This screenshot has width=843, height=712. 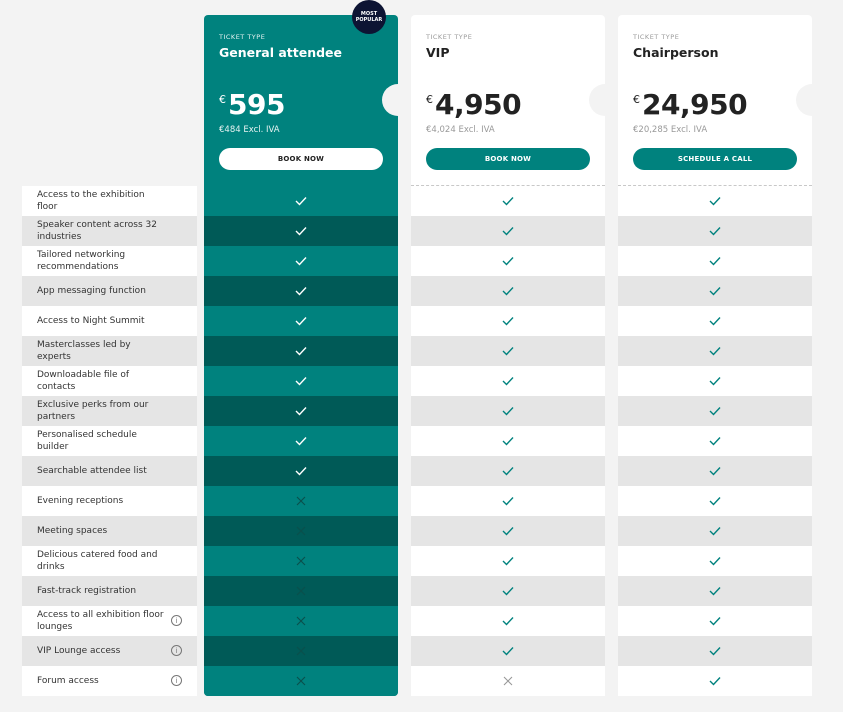 I want to click on feature-text: App messaging function, so click(x=91, y=291).